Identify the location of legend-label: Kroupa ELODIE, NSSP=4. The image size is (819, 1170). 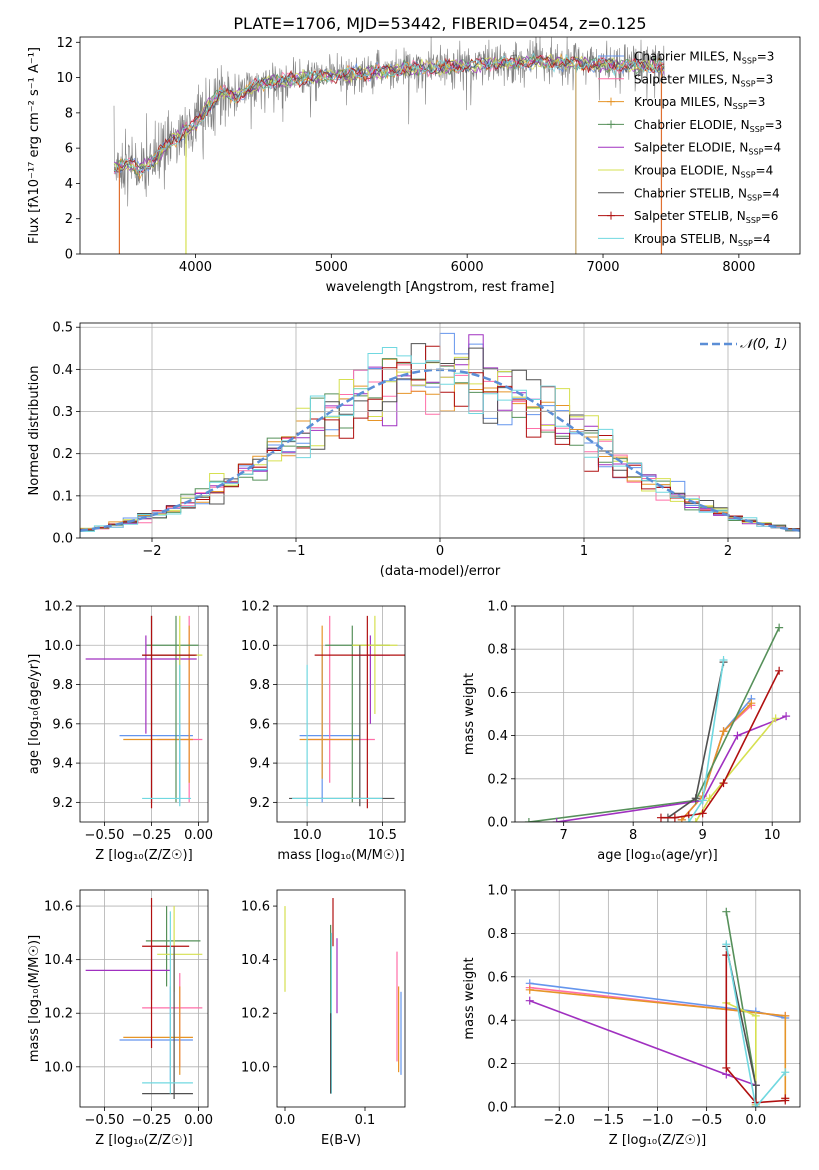
(703, 172).